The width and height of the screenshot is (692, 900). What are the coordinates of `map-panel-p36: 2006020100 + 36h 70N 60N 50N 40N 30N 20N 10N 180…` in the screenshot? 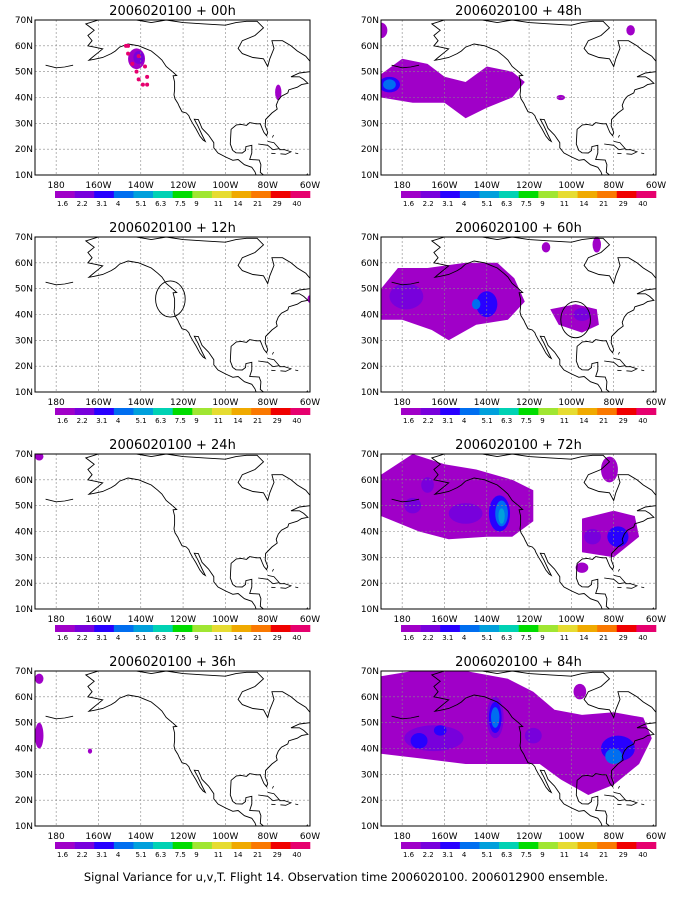 It's located at (175, 760).